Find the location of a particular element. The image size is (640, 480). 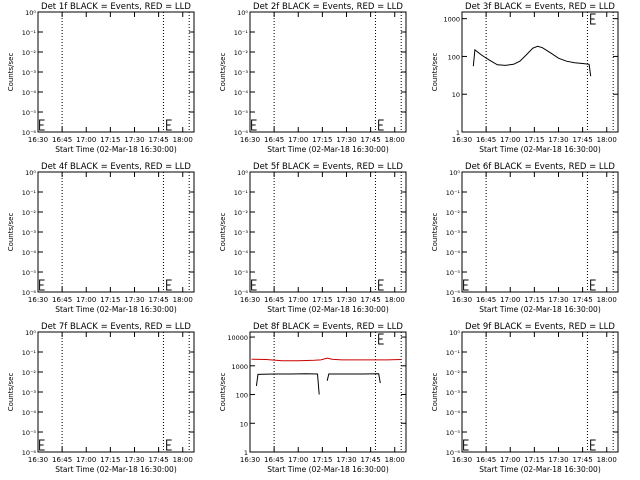

panel-title: Det 9f BLACK = Events, RED = LLD is located at coordinates (540, 327).